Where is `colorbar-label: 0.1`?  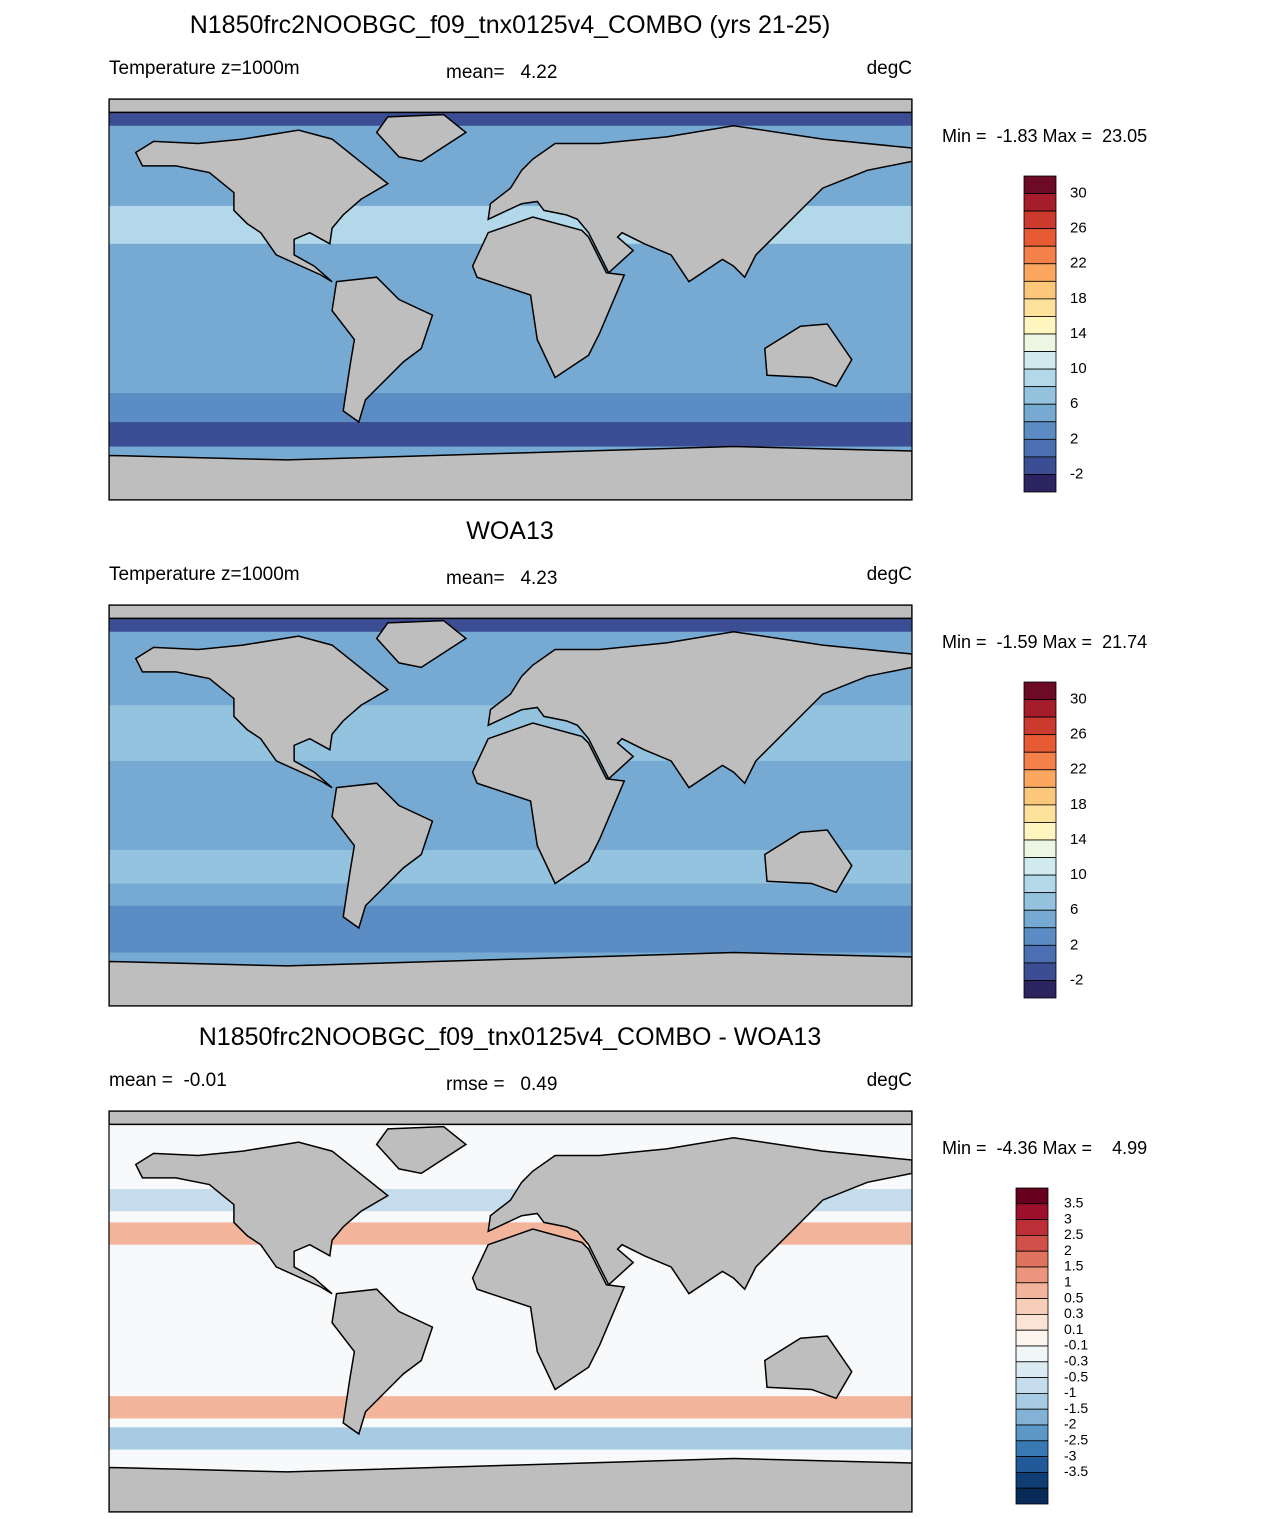 colorbar-label: 0.1 is located at coordinates (1074, 1329).